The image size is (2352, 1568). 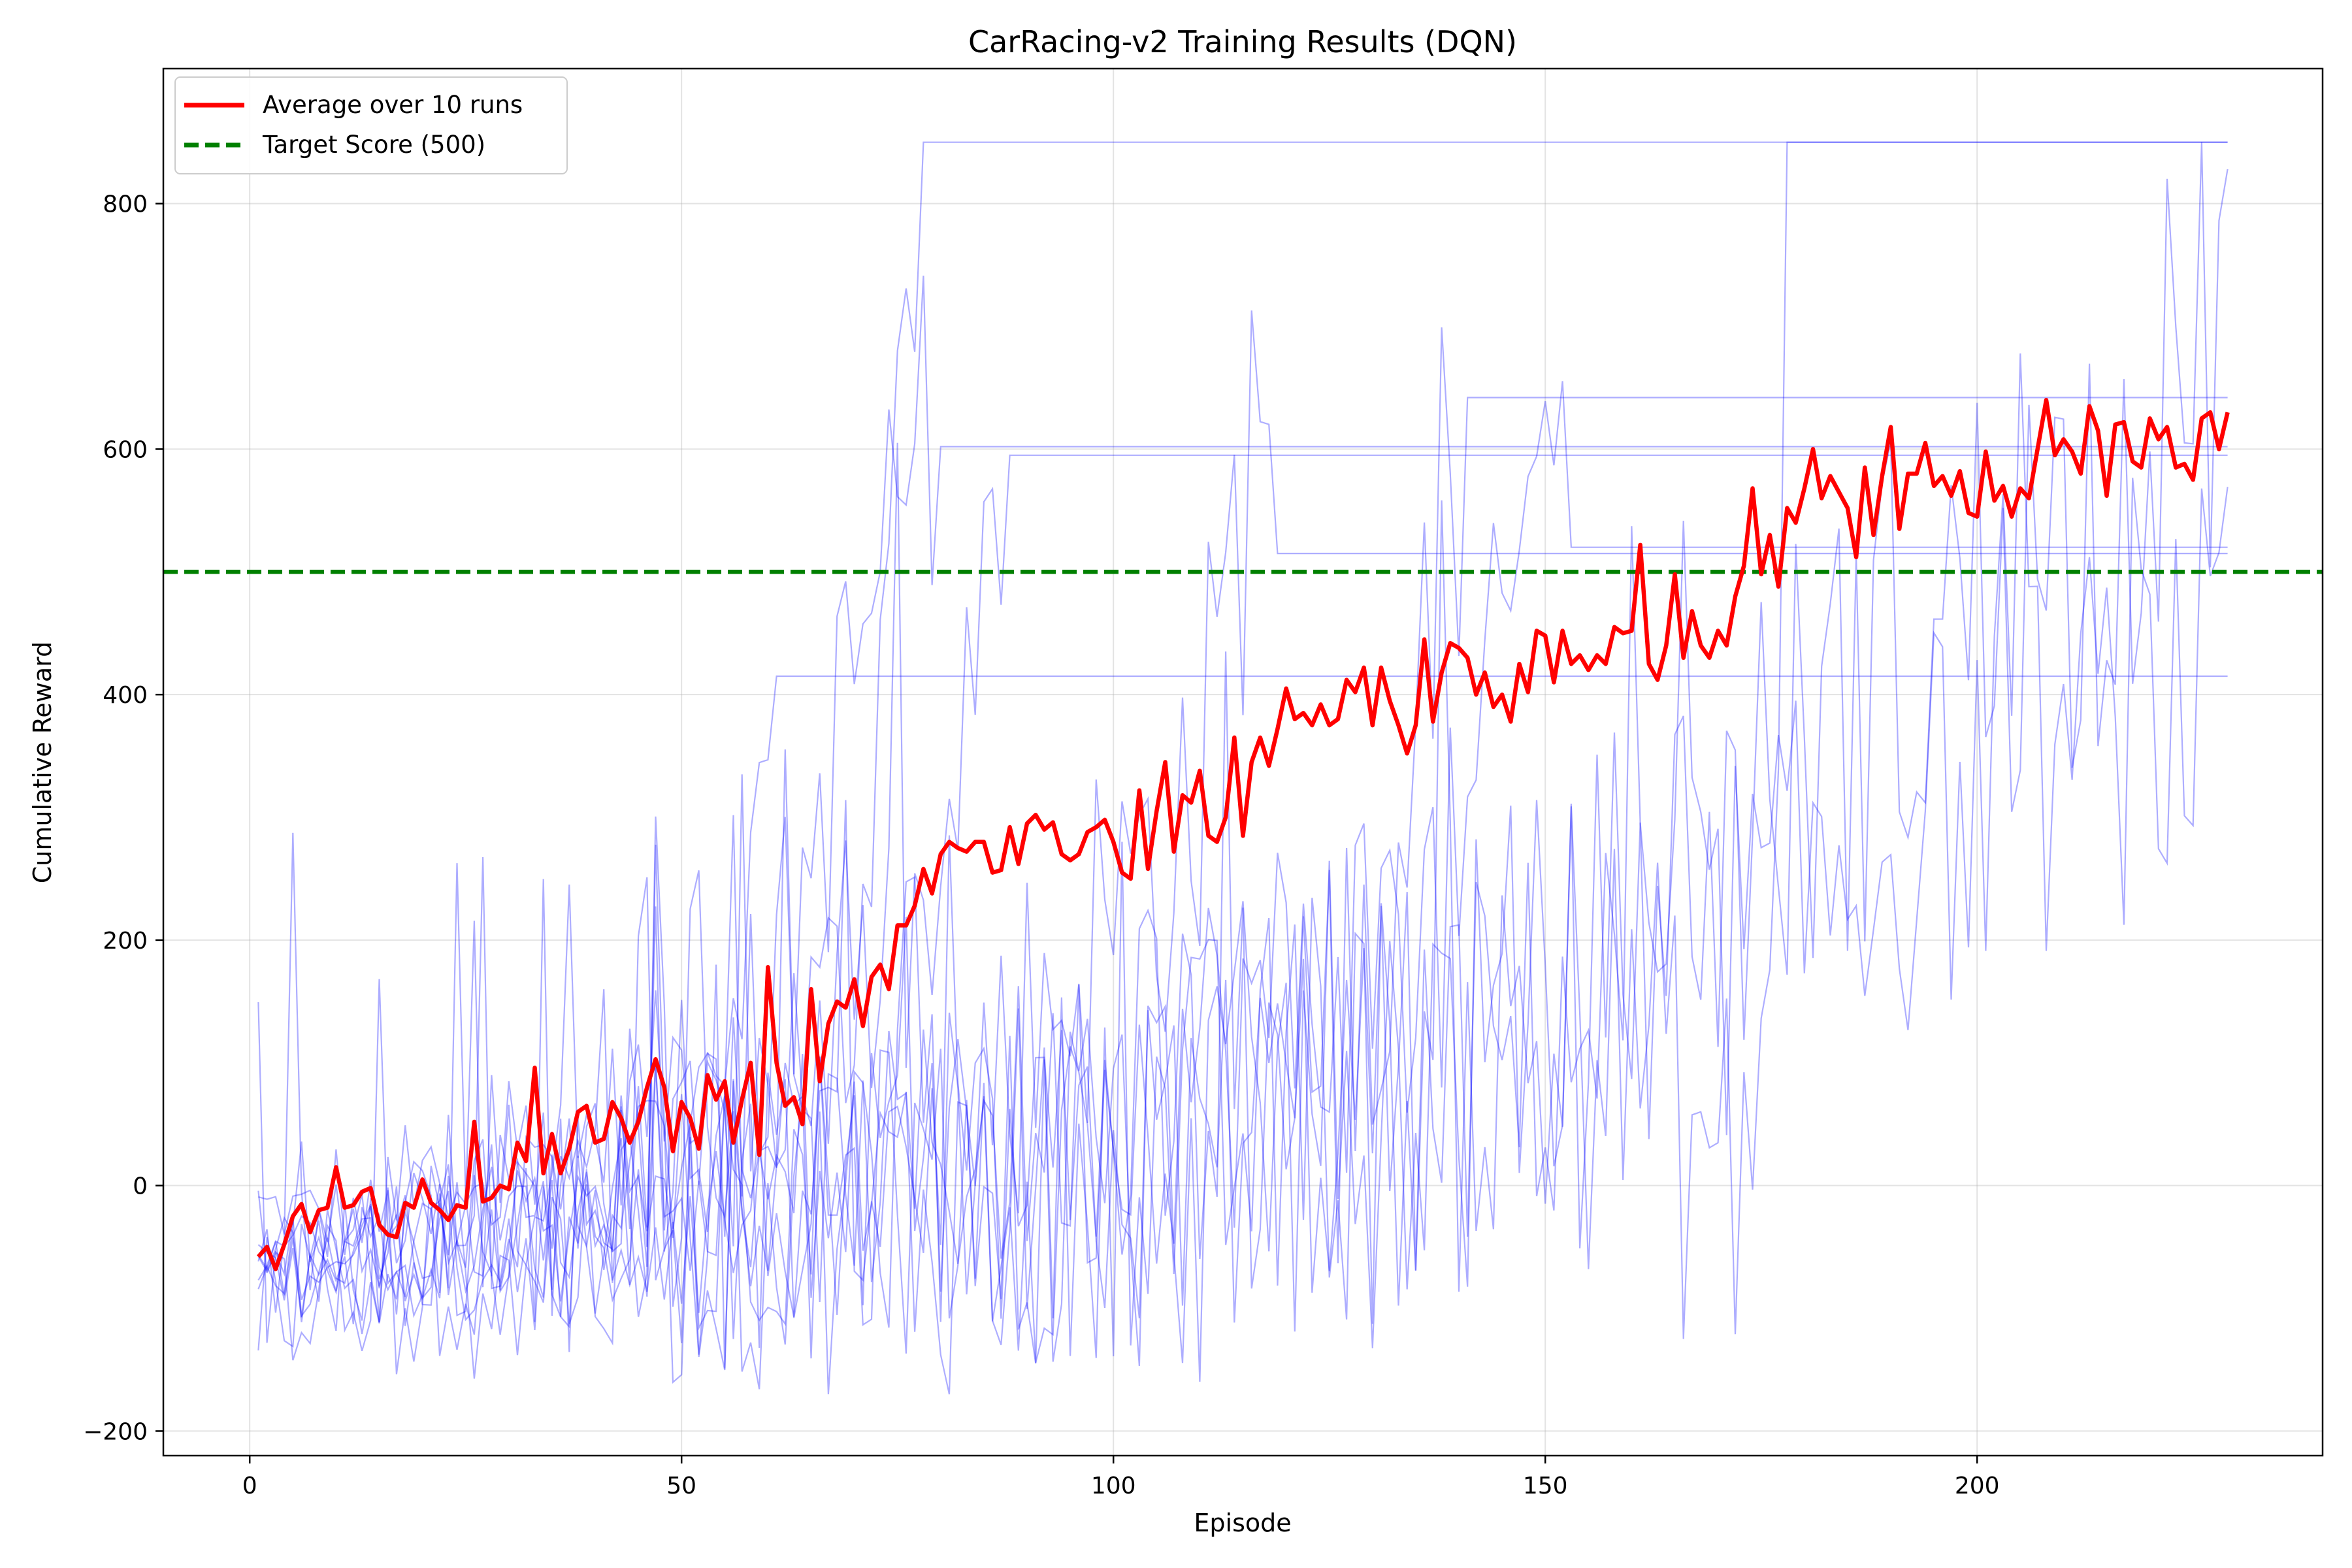 I want to click on x-tick-label: 0, so click(x=249, y=1486).